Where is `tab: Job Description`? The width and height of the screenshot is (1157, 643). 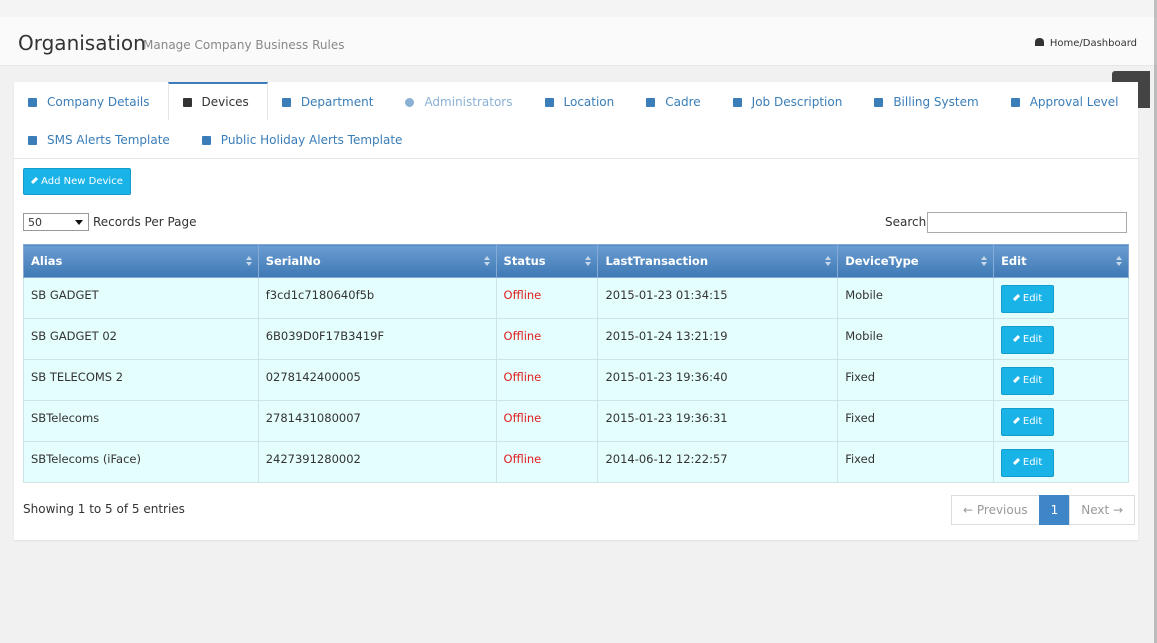
tab: Job Description is located at coordinates (790, 101).